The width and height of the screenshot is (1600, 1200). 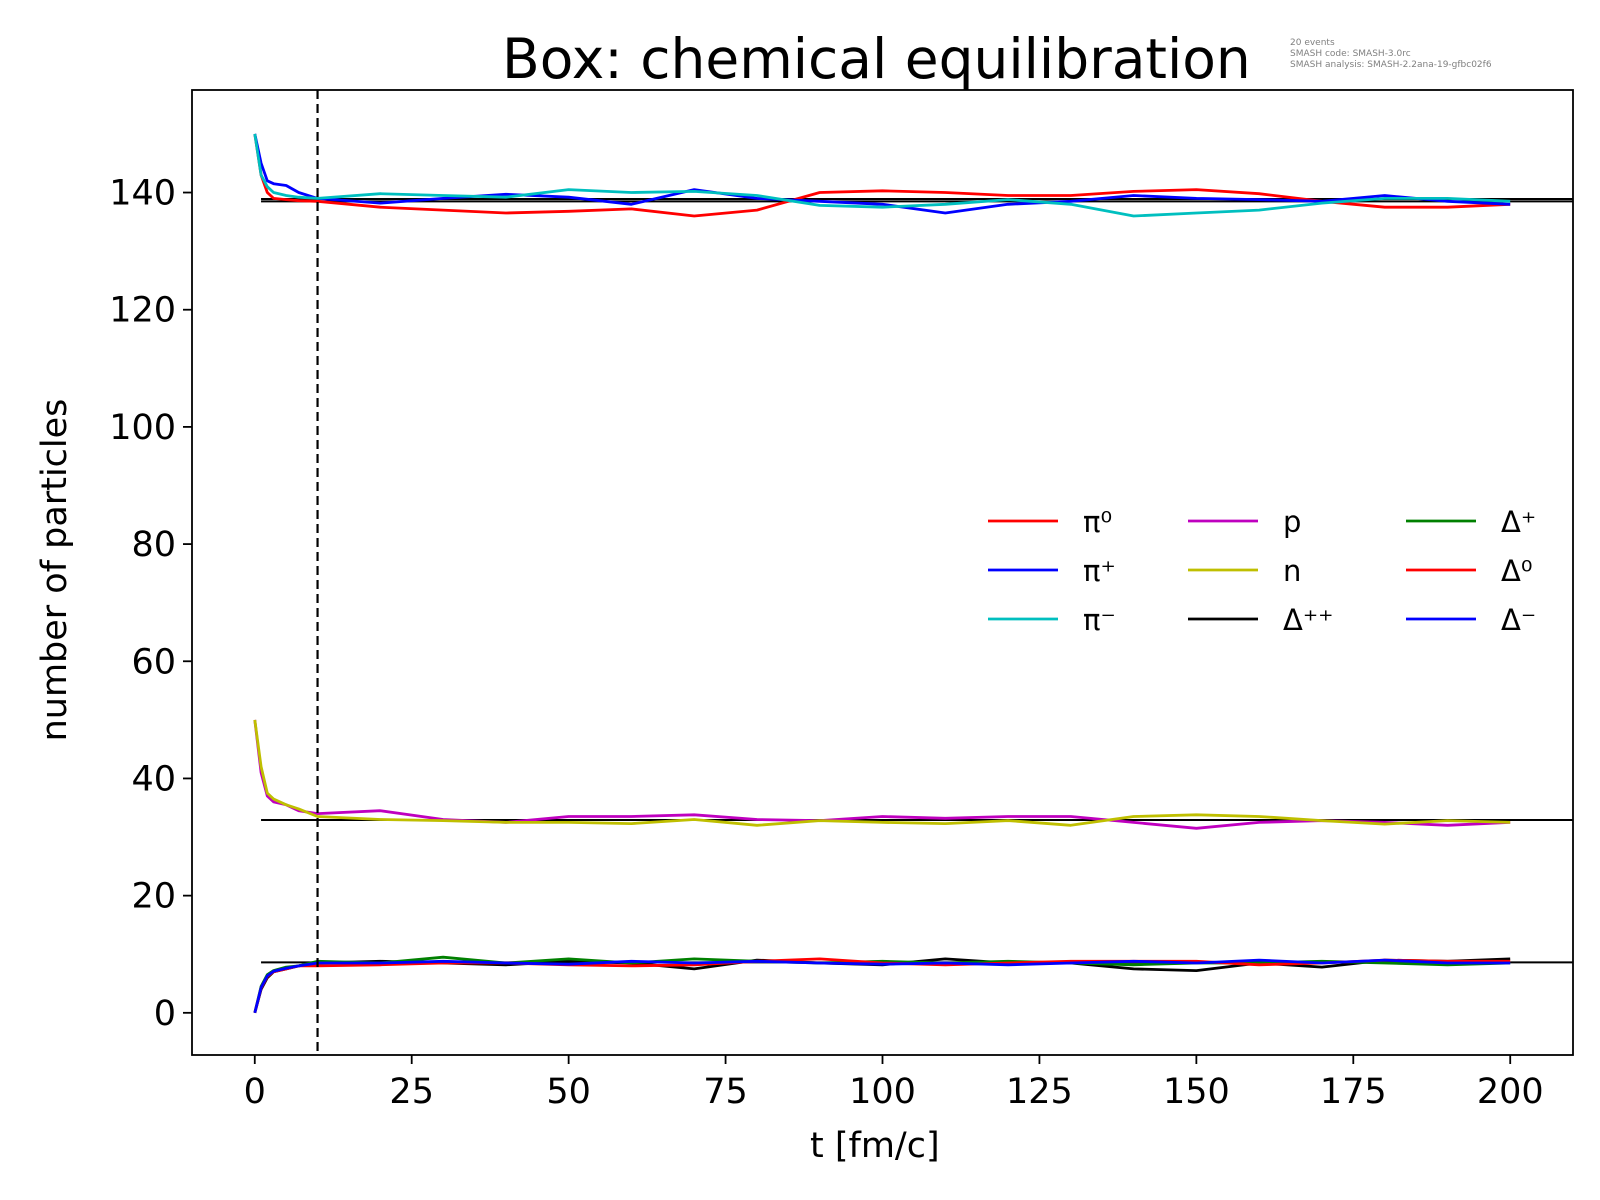 I want to click on run-info-events: 20 events, so click(x=1312, y=43).